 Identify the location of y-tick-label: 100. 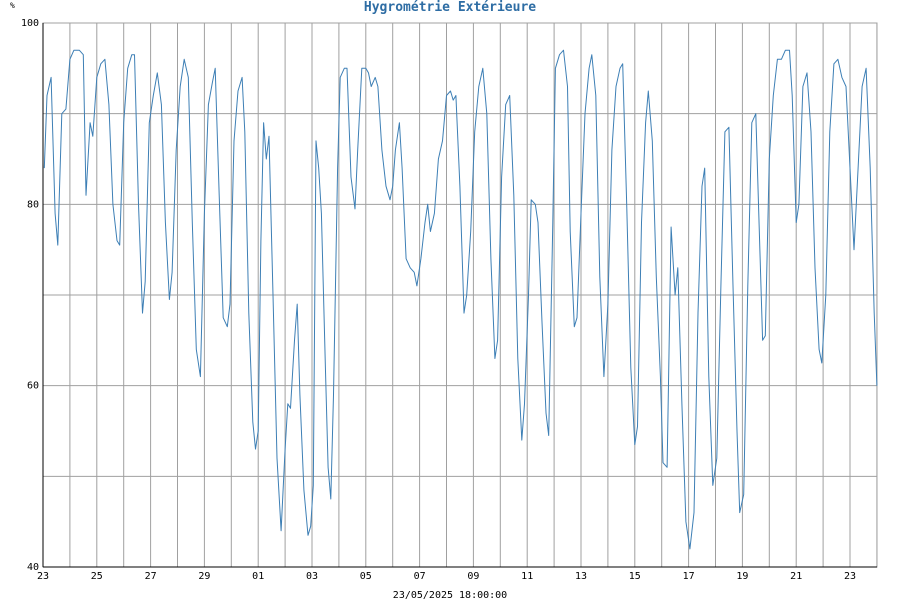
(30, 23).